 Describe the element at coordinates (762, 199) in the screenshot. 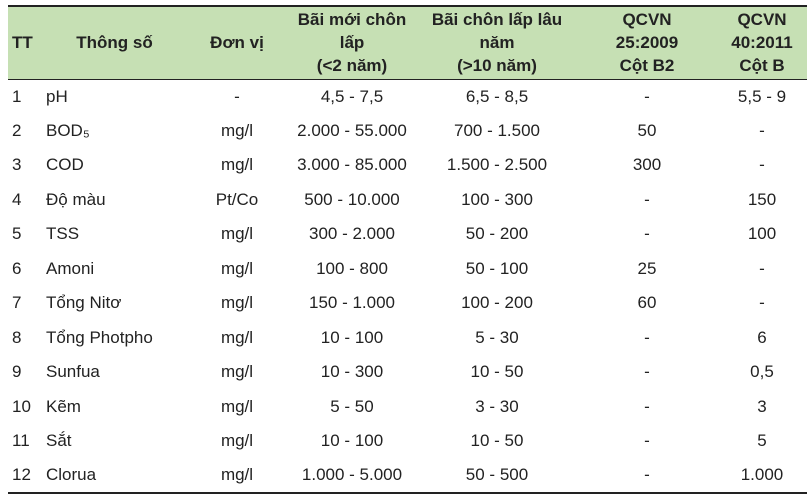

I see `table-cell: 150` at that location.